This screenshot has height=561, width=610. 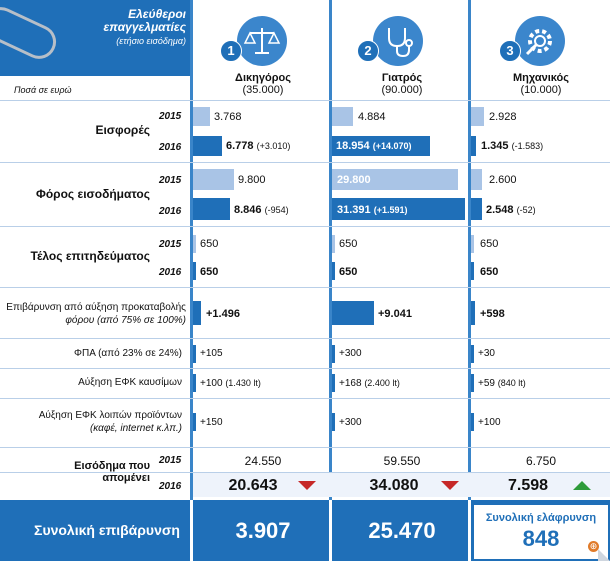 What do you see at coordinates (372, 210) in the screenshot?
I see `income-tax-2016-value-2: 31.391 (+1.591)` at bounding box center [372, 210].